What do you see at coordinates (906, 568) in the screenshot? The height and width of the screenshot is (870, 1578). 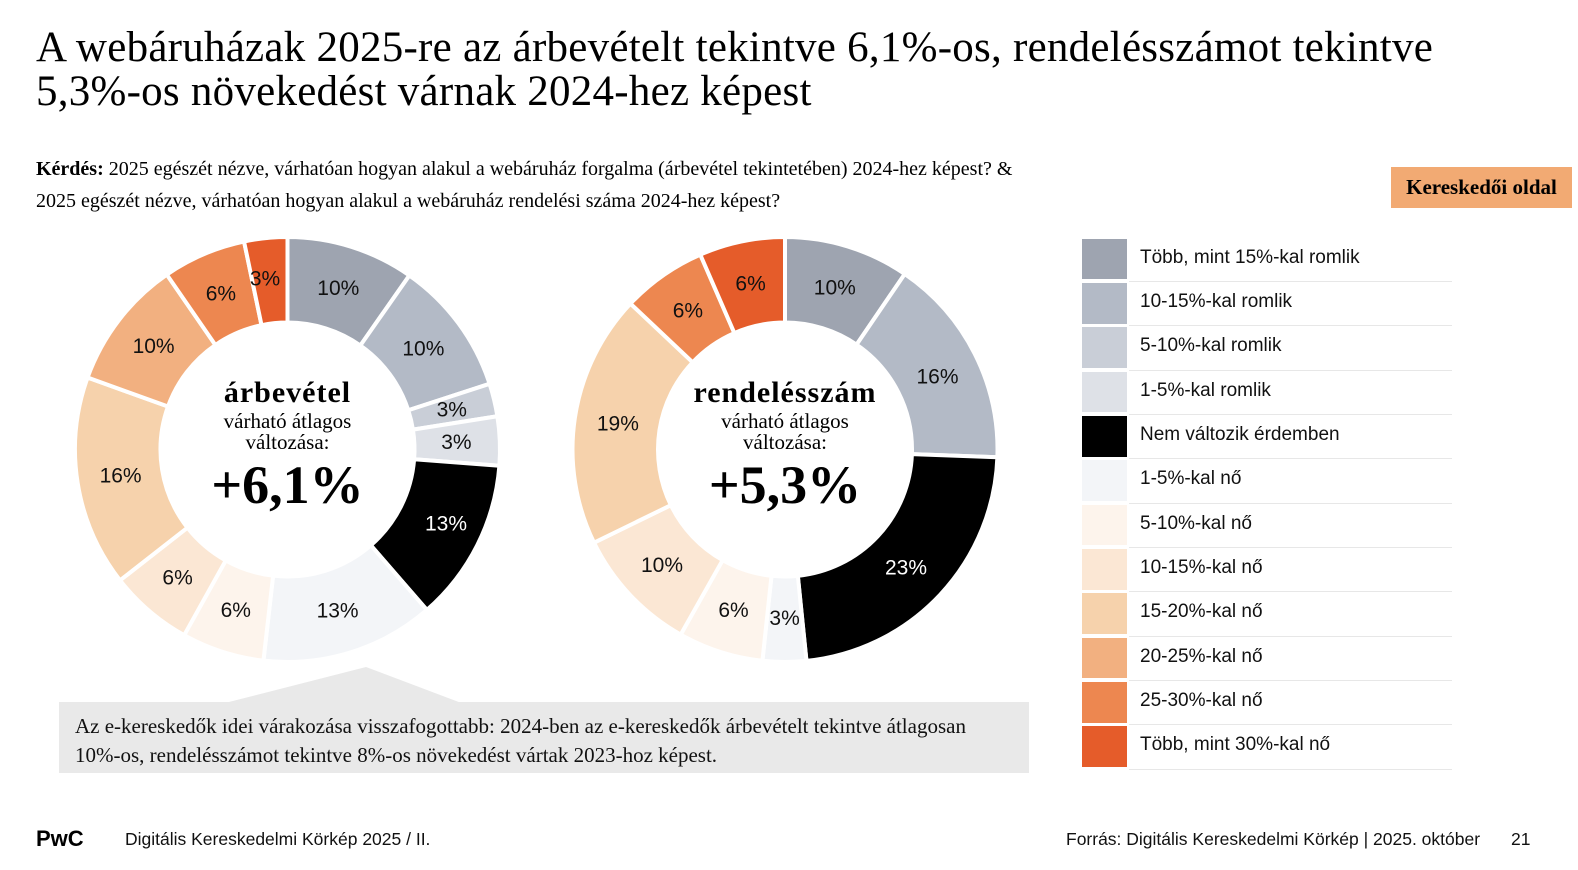 I see `svg-text: 23%` at bounding box center [906, 568].